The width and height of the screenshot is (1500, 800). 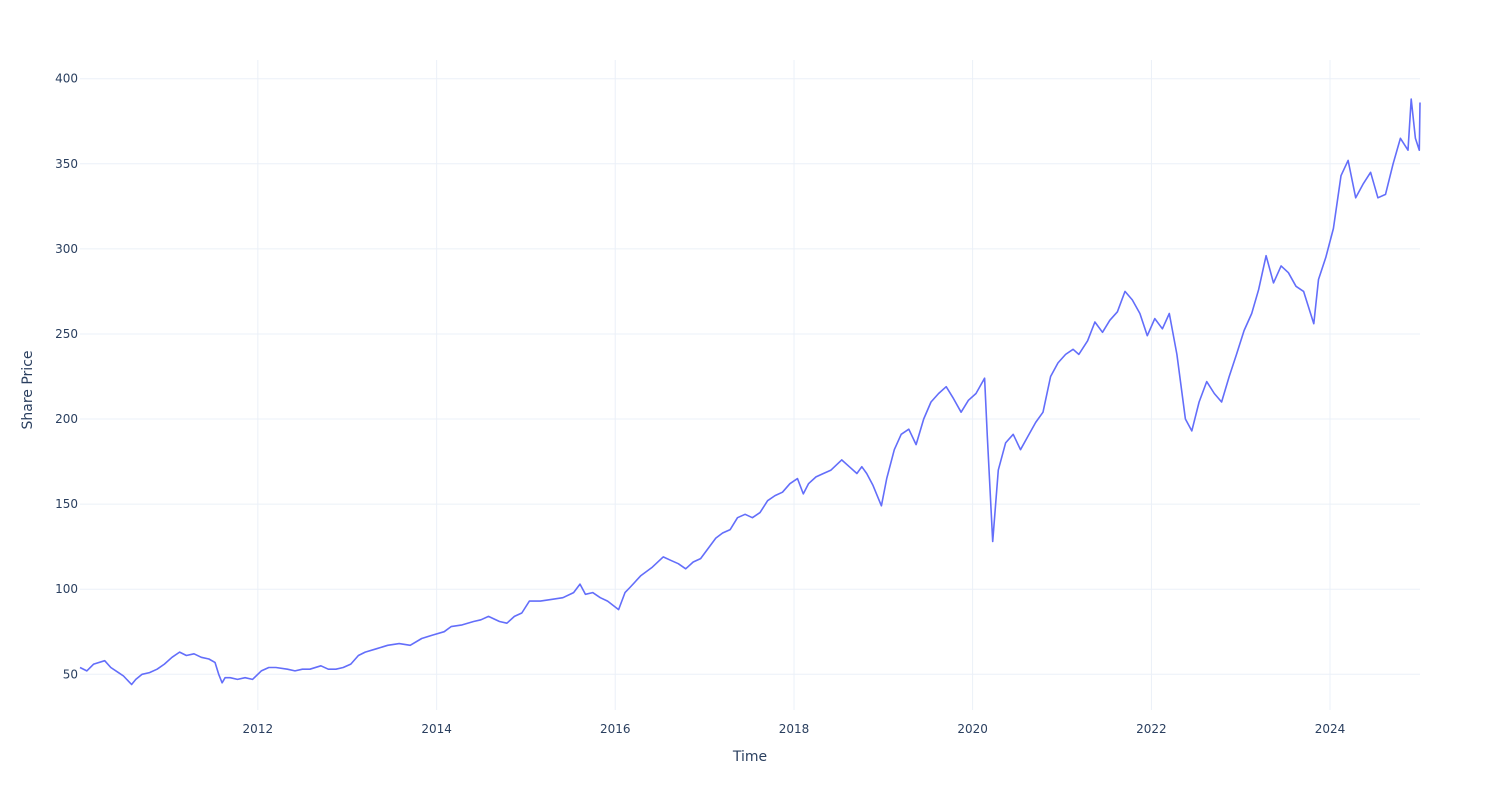 What do you see at coordinates (28, 389) in the screenshot?
I see `y-axis-title: Share Price` at bounding box center [28, 389].